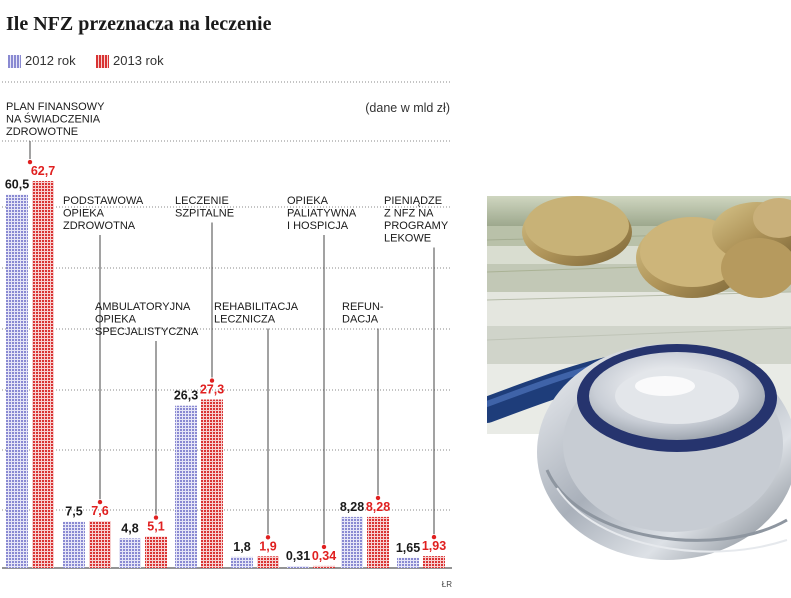  What do you see at coordinates (138, 60) in the screenshot?
I see `legend-label-2013: 2013 rok` at bounding box center [138, 60].